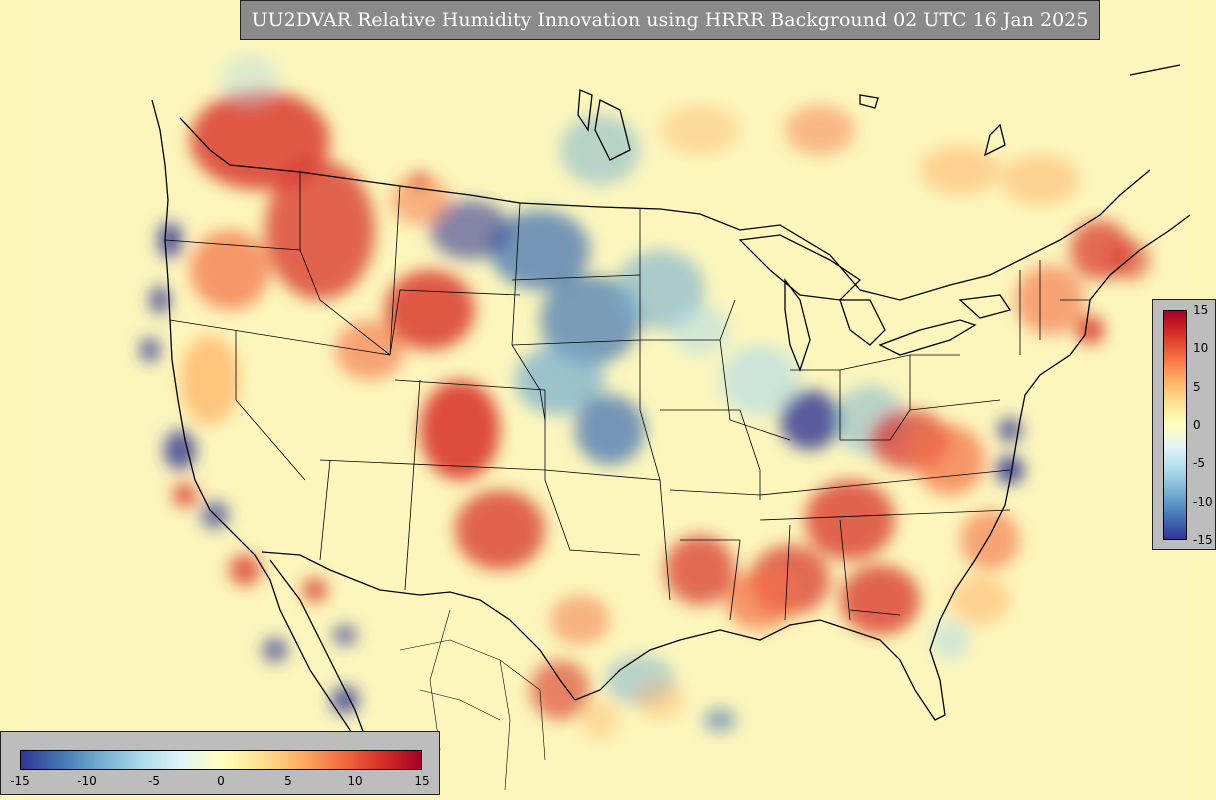 Image resolution: width=1216 pixels, height=800 pixels. Describe the element at coordinates (221, 760) in the screenshot. I see `horizontal-colorbar-ramp` at that location.